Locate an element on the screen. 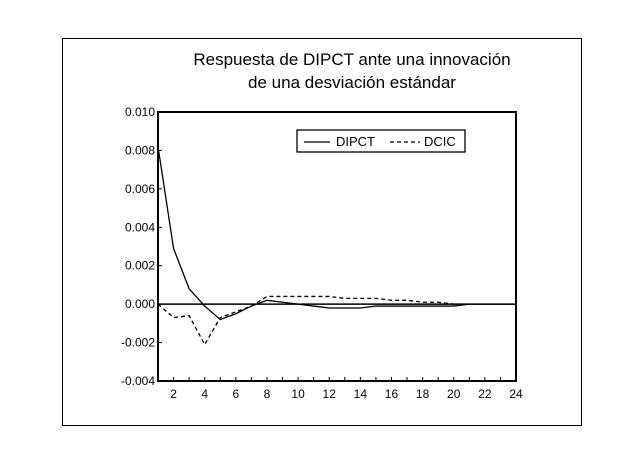  y-tick-label: 0.002 is located at coordinates (140, 266).